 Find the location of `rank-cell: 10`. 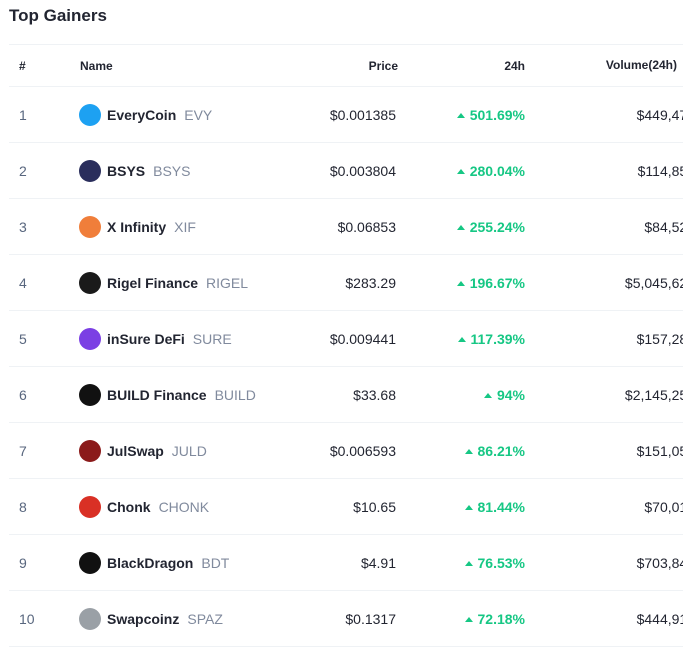

rank-cell: 10 is located at coordinates (44, 618).